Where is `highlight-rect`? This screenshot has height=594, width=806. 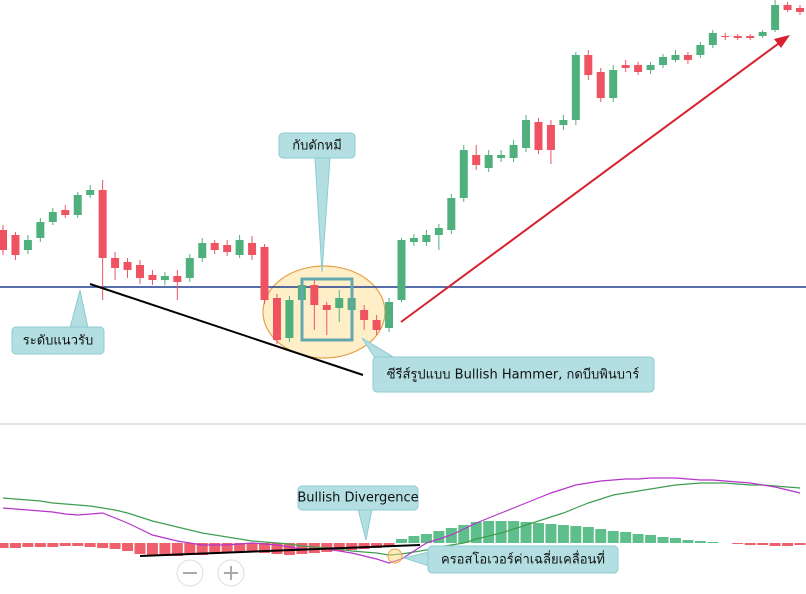
highlight-rect is located at coordinates (327, 309).